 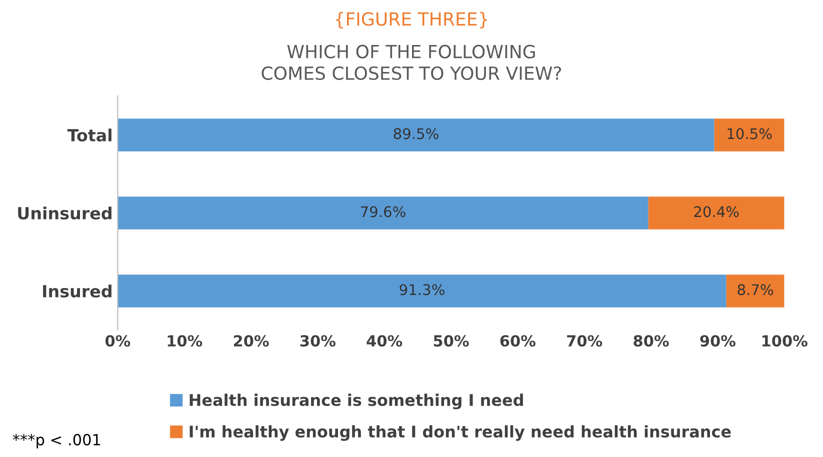 I want to click on x-tick-label: 90%, so click(x=718, y=341).